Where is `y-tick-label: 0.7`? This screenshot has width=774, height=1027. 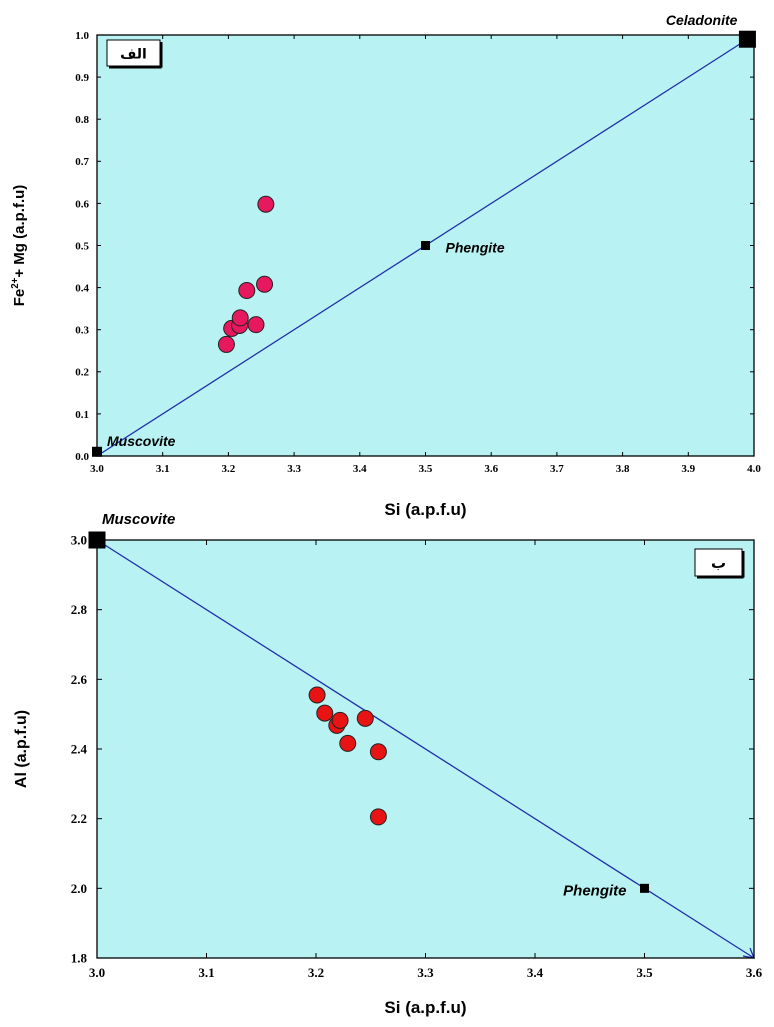 y-tick-label: 0.7 is located at coordinates (82, 162).